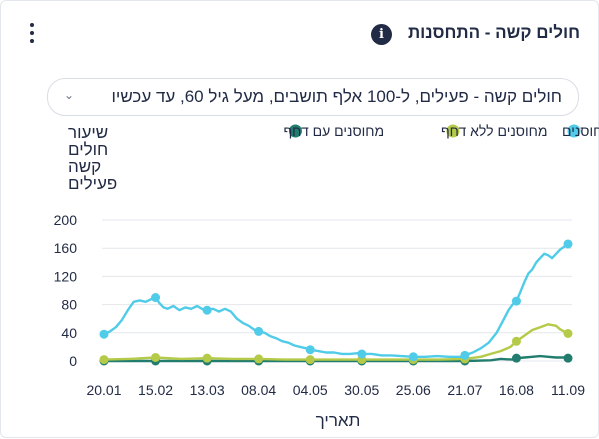  Describe the element at coordinates (103, 390) in the screenshot. I see `x-tick-label: 20.01` at that location.